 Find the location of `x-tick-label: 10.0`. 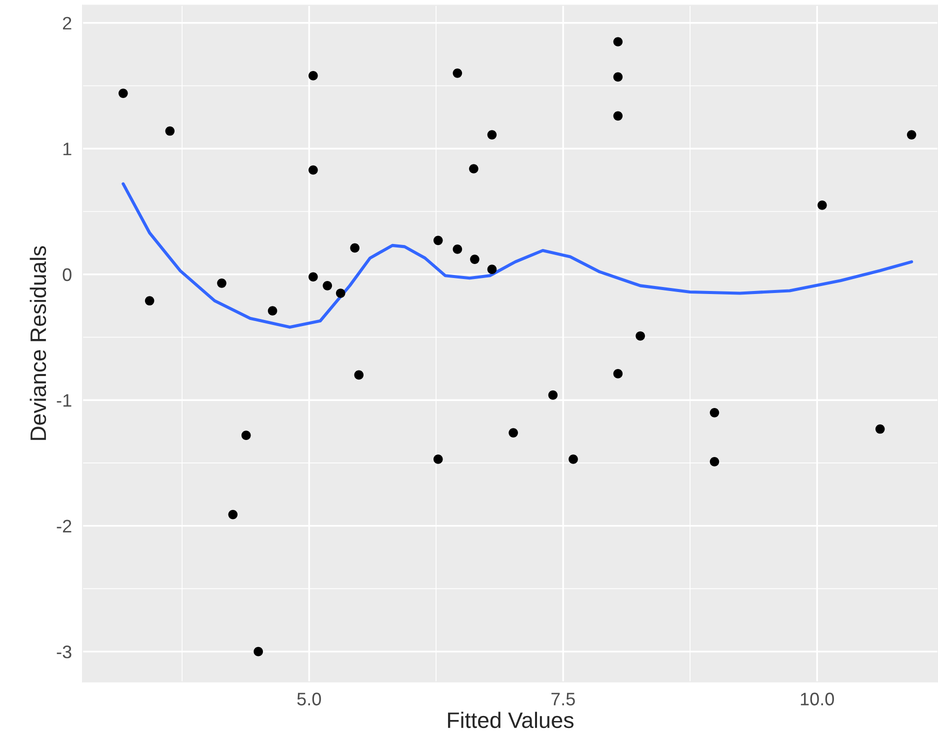

x-tick-label: 10.0 is located at coordinates (817, 699).